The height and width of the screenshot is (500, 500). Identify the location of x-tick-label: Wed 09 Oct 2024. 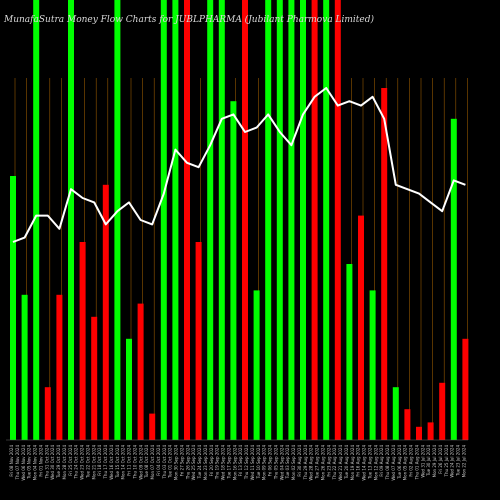
(140, 462).